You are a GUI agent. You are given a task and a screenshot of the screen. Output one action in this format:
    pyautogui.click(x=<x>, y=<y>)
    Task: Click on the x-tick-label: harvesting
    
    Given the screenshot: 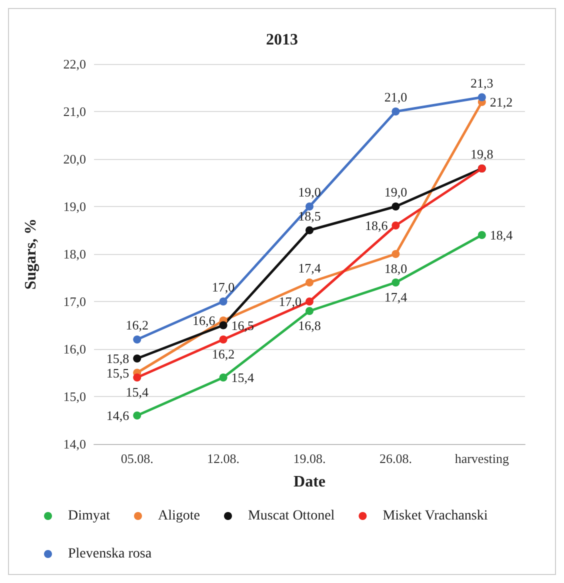 What is the action you would take?
    pyautogui.click(x=482, y=458)
    